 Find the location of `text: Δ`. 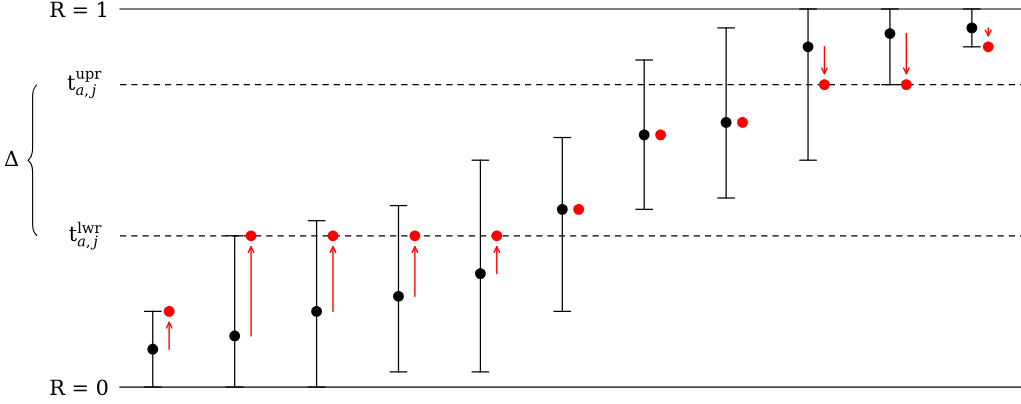

text: Δ is located at coordinates (11, 158).